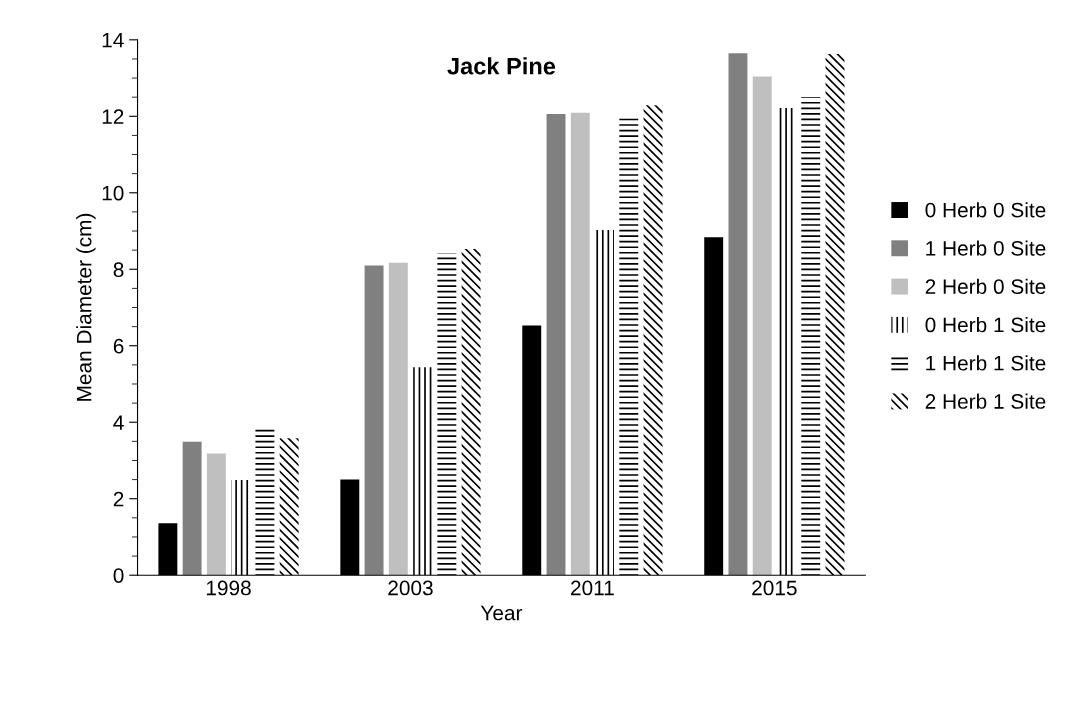 This screenshot has width=1083, height=711. I want to click on y-tick-label: 14, so click(113, 40).